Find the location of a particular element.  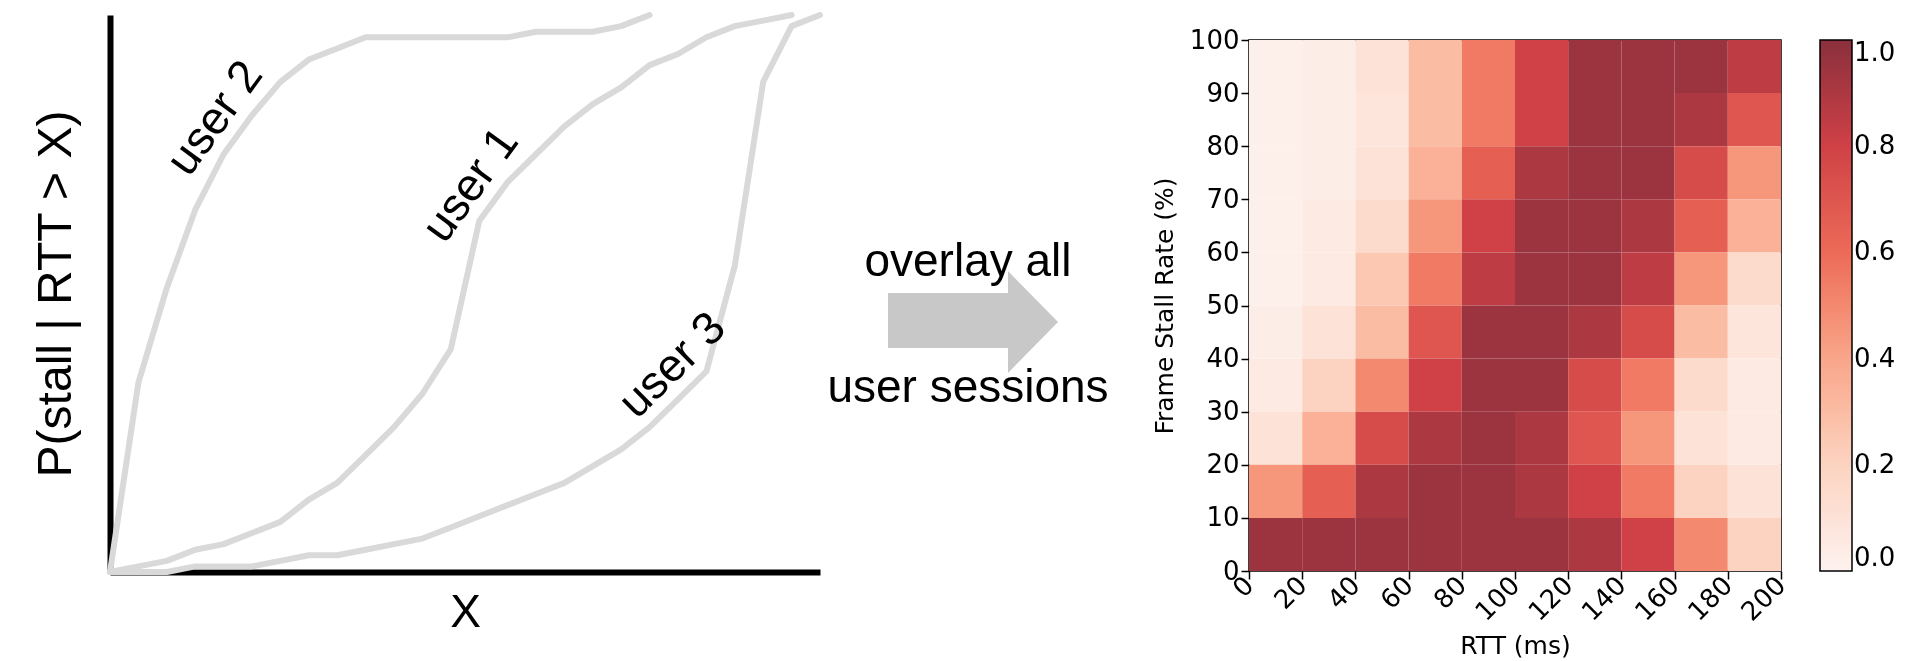

color-bar-label: 0.6 is located at coordinates (1875, 251).